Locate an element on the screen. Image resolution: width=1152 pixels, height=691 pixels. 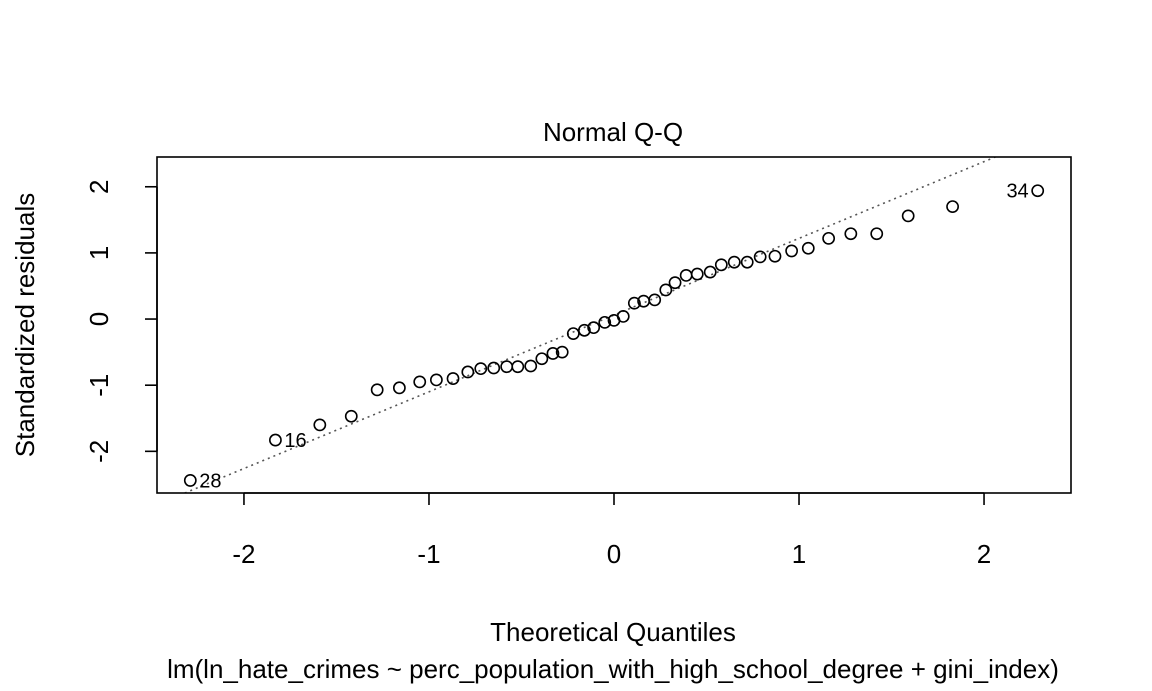
point-label: 28 is located at coordinates (210, 481).